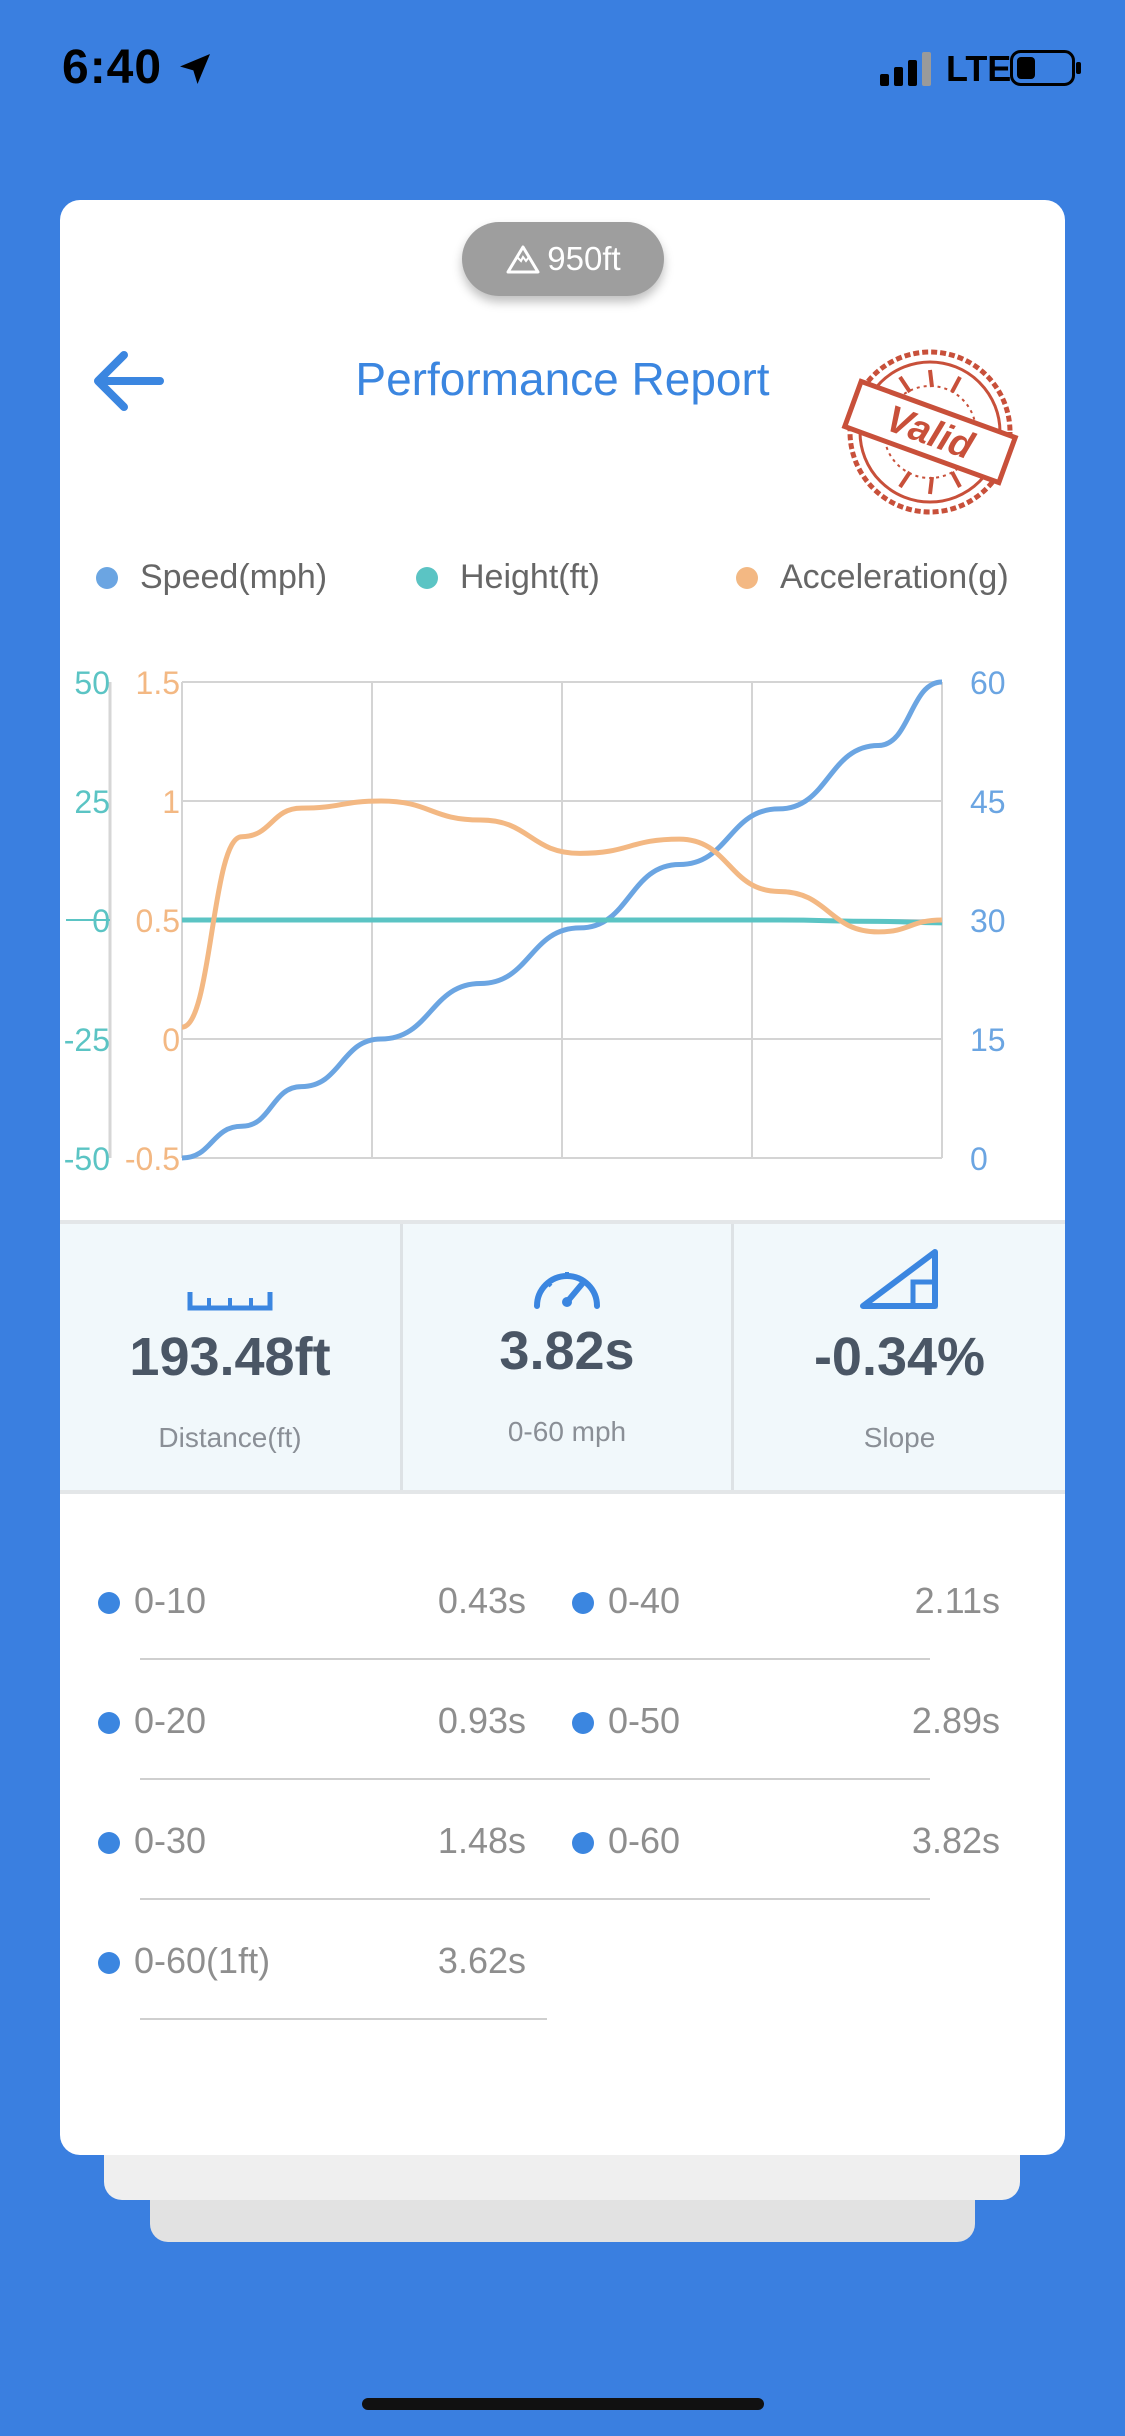  I want to click on speedometer-icon, so click(567, 1290).